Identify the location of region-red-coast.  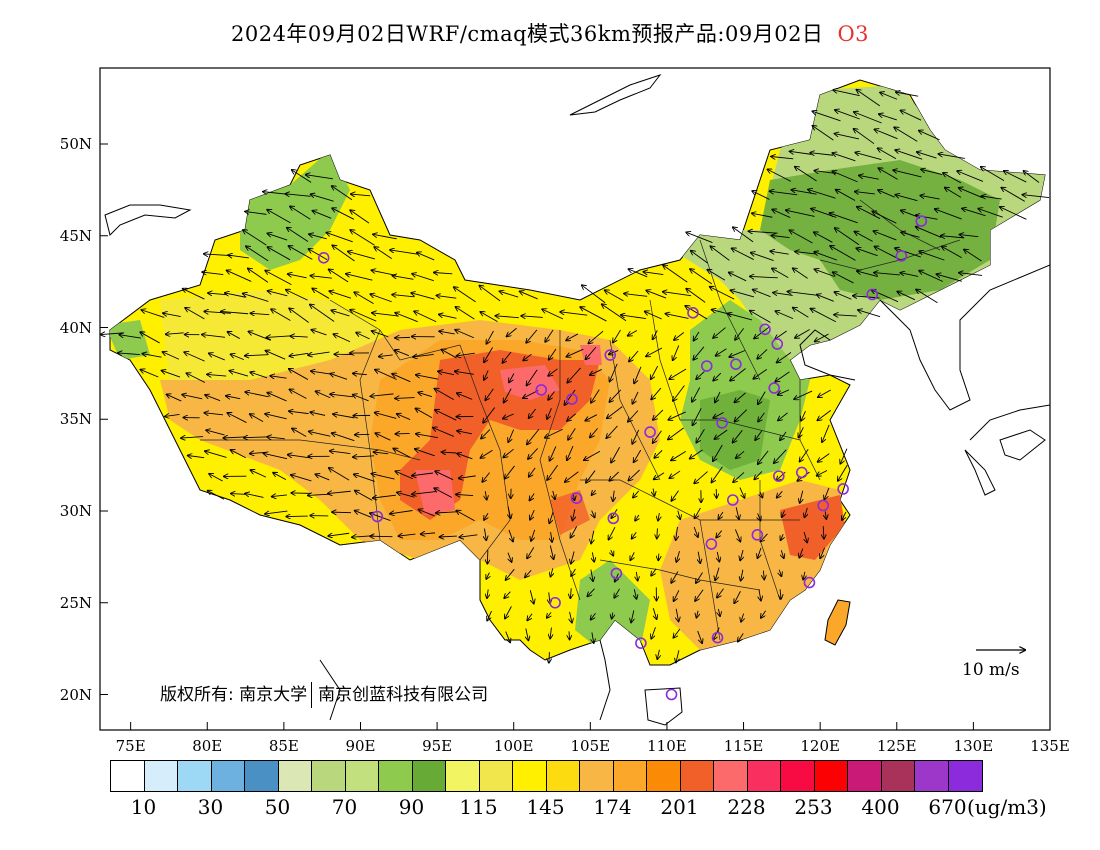
(812, 527).